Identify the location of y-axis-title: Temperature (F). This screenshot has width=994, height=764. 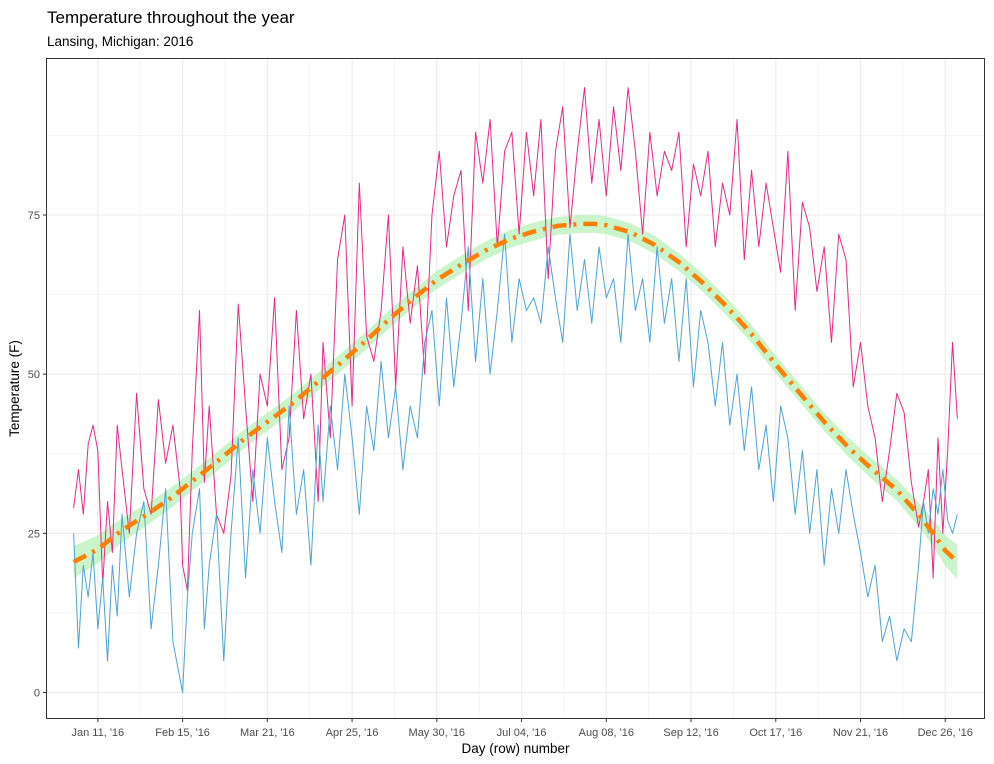
(14, 388).